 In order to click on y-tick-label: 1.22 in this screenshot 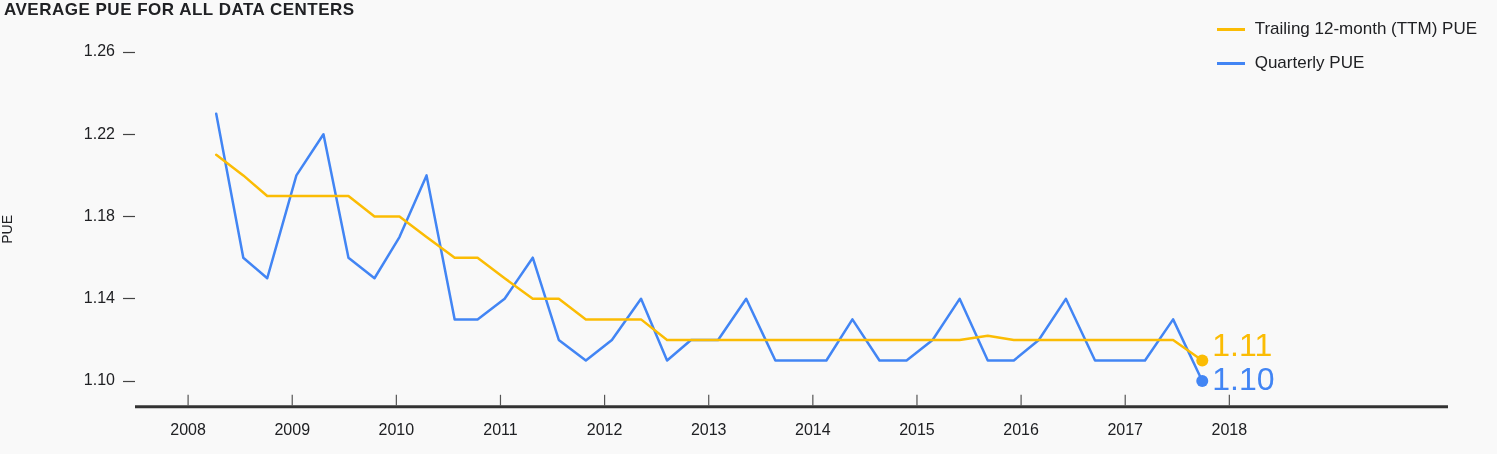, I will do `click(99, 133)`.